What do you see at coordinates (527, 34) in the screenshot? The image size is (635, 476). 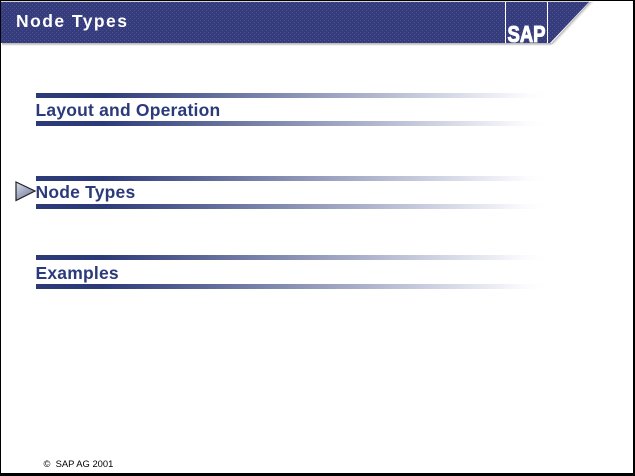 I see `svg-text: SAP` at bounding box center [527, 34].